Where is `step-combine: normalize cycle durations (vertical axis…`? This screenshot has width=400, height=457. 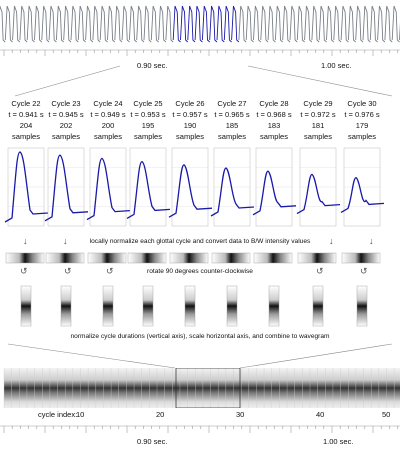 step-combine: normalize cycle durations (vertical axis… is located at coordinates (200, 336).